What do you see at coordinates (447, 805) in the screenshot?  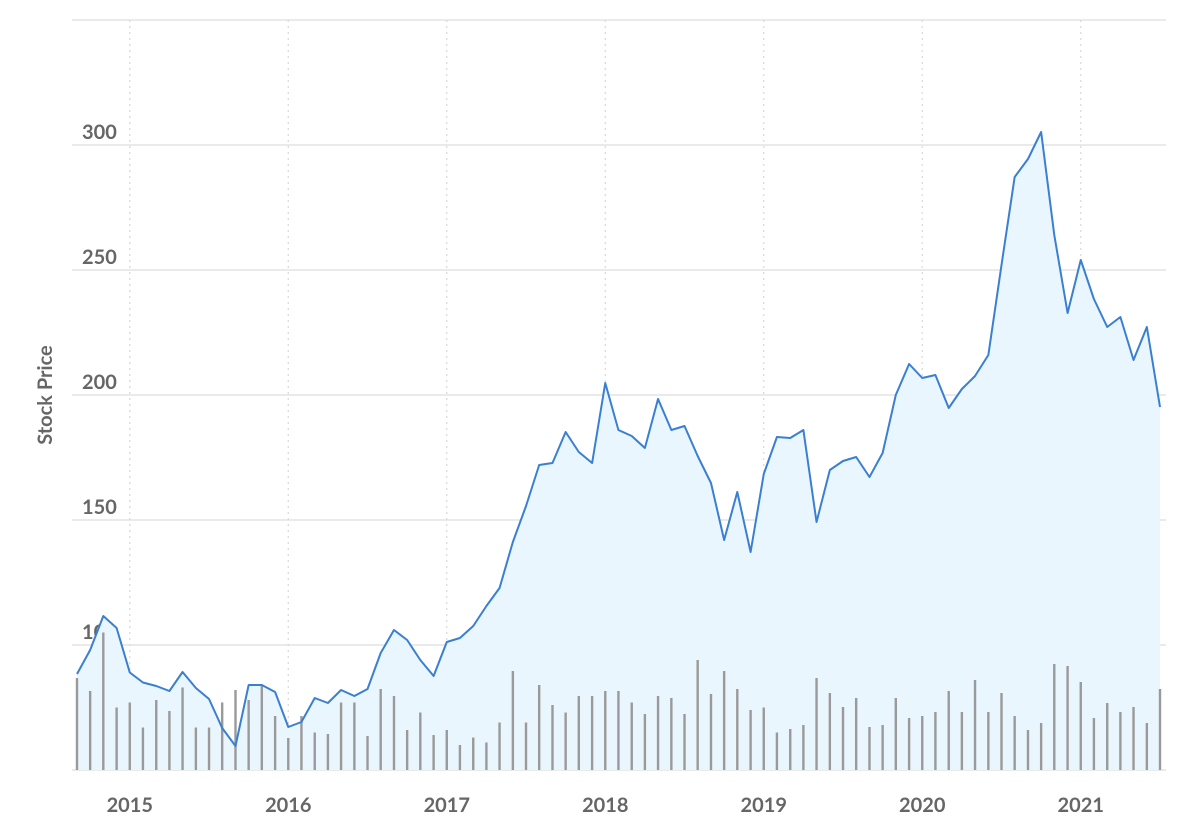 I see `x-tick-label: 2017` at bounding box center [447, 805].